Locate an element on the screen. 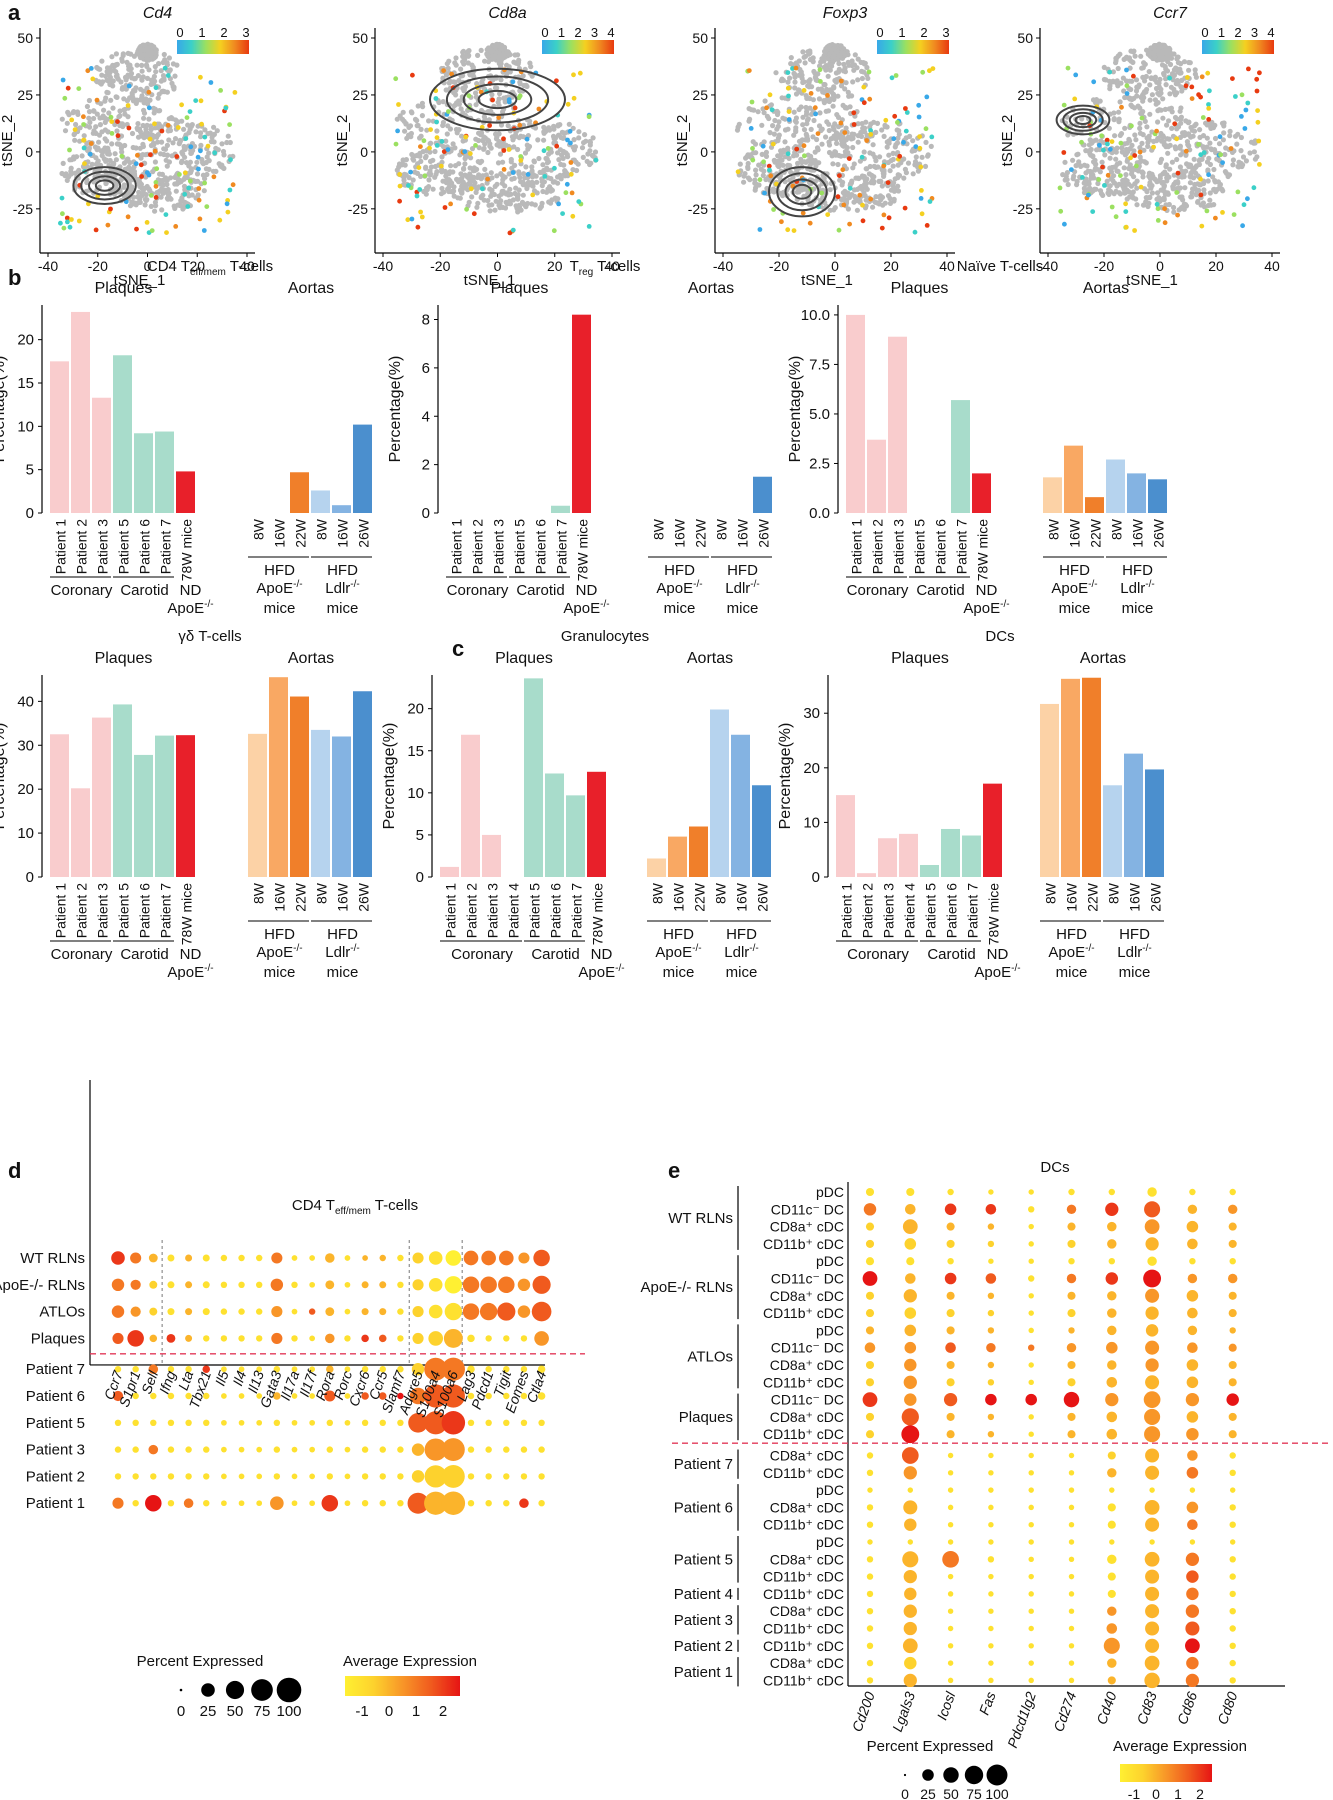 This screenshot has height=1800, width=1333. dot-atlos-cxcr6 is located at coordinates (365, 1312).